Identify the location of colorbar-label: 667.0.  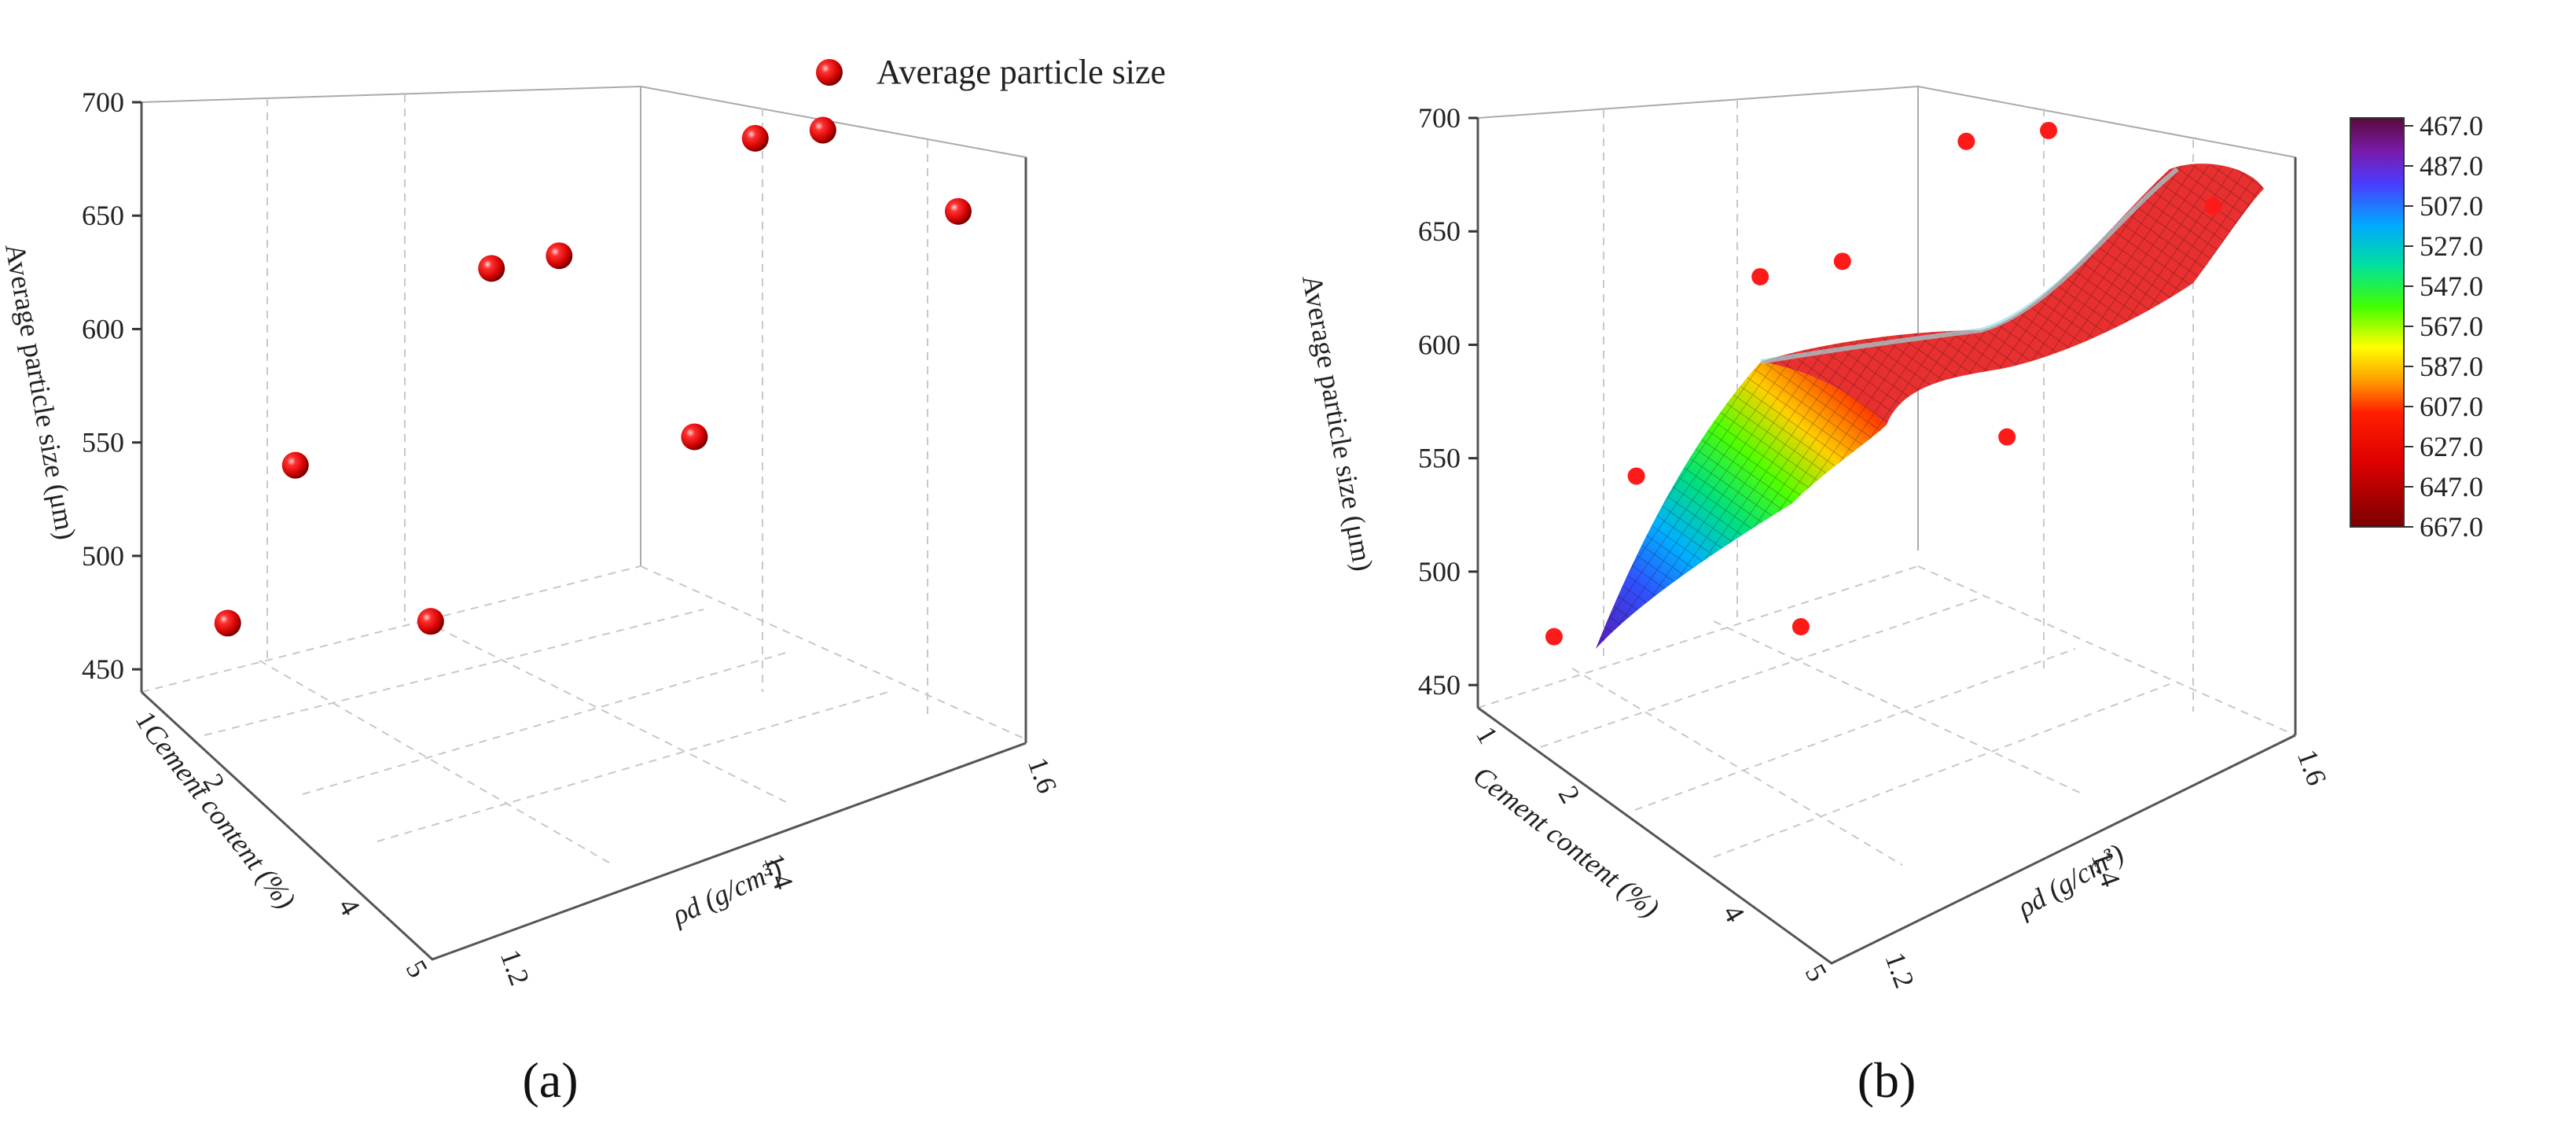
(2451, 527).